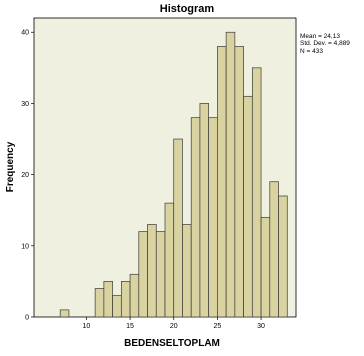 Image resolution: width=364 pixels, height=356 pixels. I want to click on y-axis-label: Frequency, so click(10, 166).